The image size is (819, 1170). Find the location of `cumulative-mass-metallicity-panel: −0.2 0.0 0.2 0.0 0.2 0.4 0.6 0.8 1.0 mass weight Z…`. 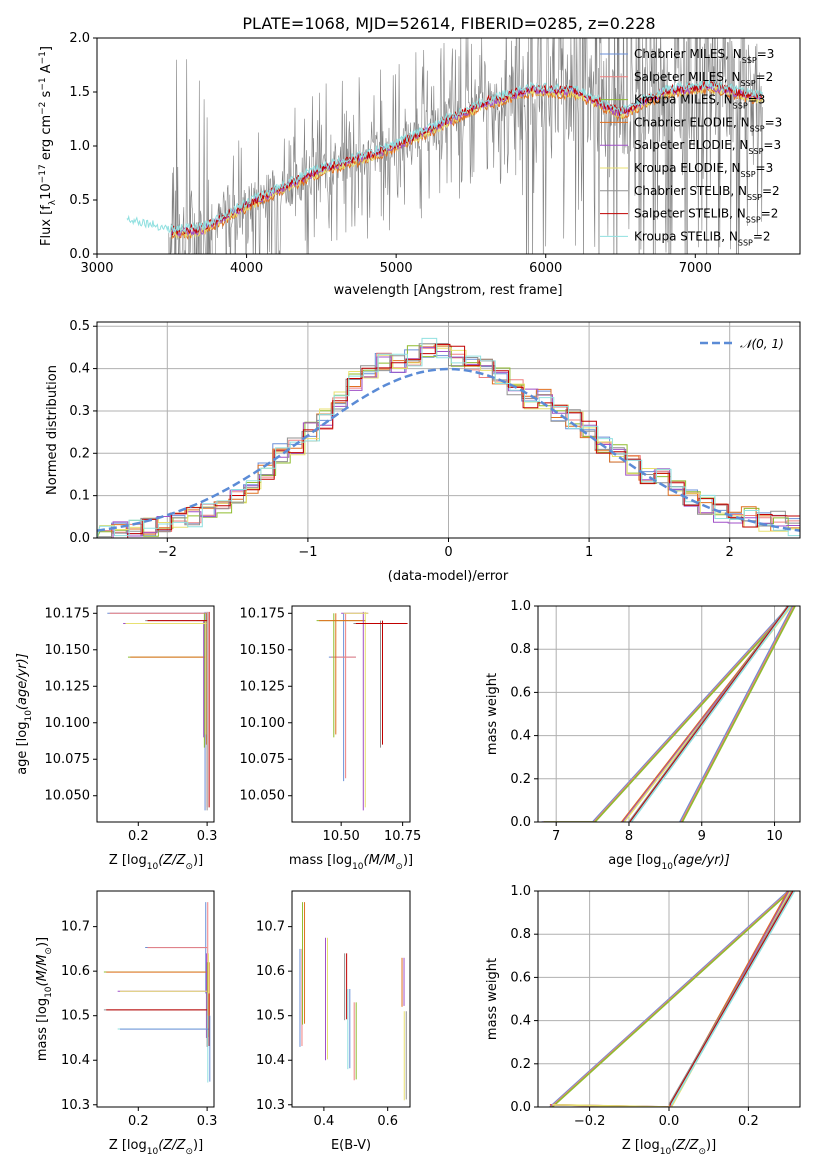

cumulative-mass-metallicity-panel: −0.2 0.0 0.2 0.0 0.2 0.4 0.6 0.8 1.0 mass weight Z… is located at coordinates (643, 1020).